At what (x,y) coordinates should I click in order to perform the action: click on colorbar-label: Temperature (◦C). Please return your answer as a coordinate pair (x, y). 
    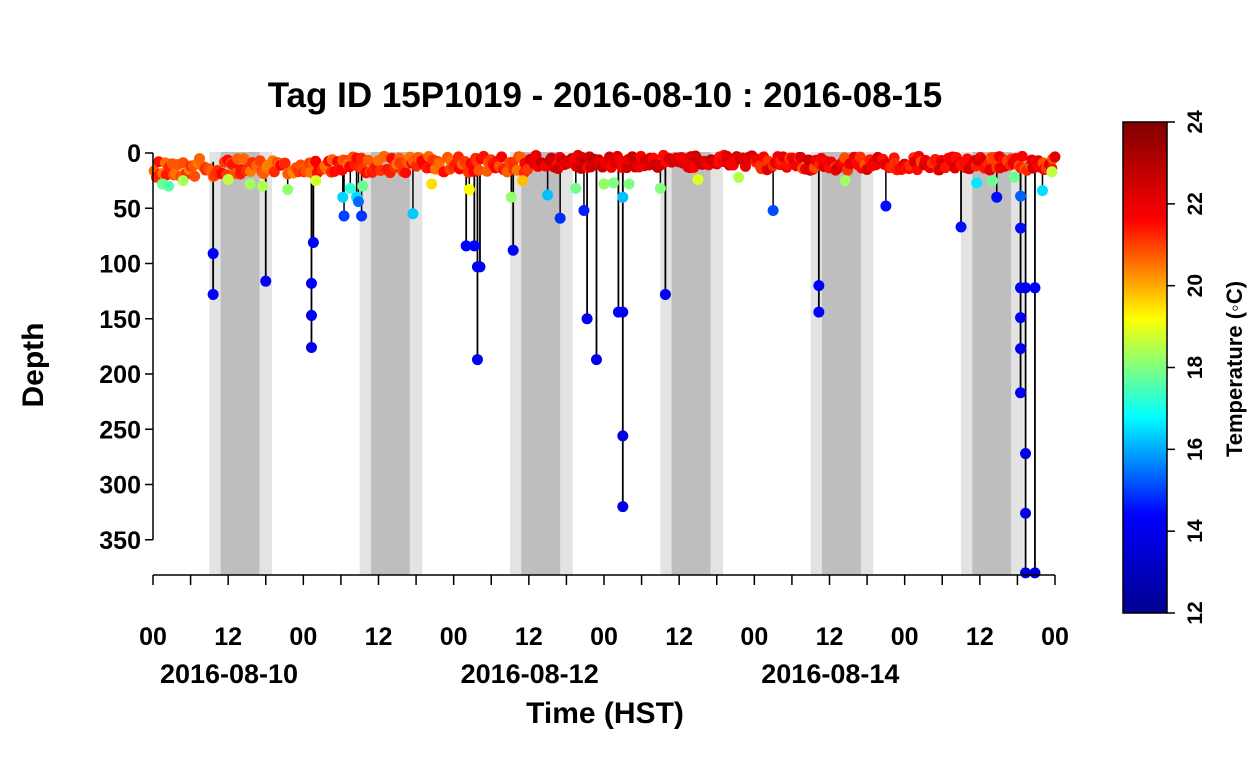
    Looking at the image, I should click on (1234, 369).